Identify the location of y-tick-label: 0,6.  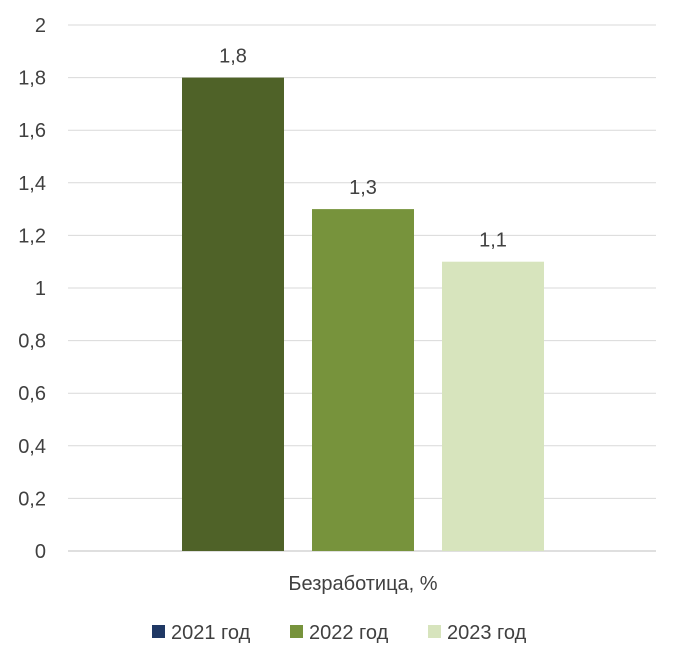
(32, 394).